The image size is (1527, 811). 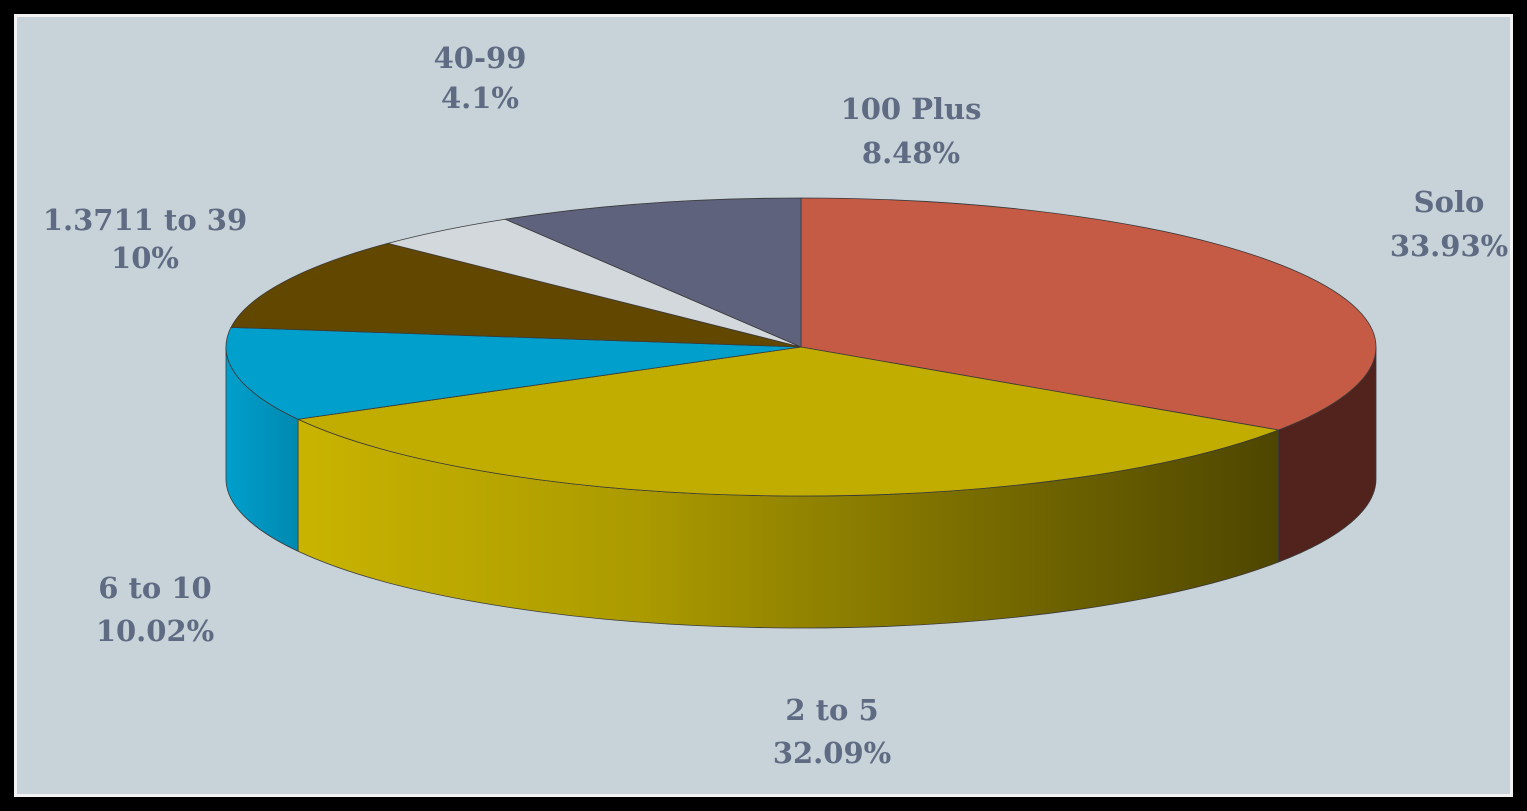 I want to click on label-100plus-value: 8.48%, so click(x=911, y=153).